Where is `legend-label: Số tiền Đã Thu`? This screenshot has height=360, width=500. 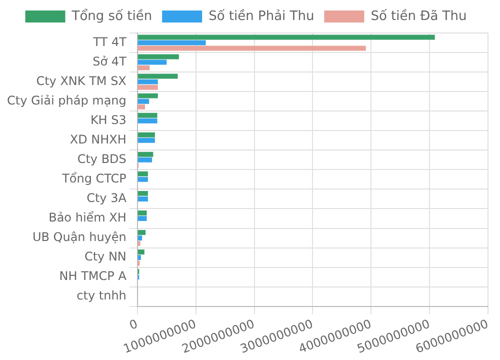 legend-label: Số tiền Đã Thu is located at coordinates (418, 16).